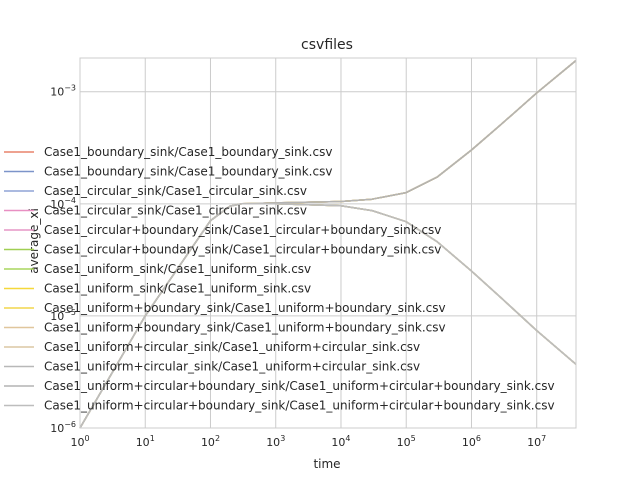 The height and width of the screenshot is (480, 640). Describe the element at coordinates (63, 203) in the screenshot. I see `y-tick-label: 10⁻⁴` at that location.